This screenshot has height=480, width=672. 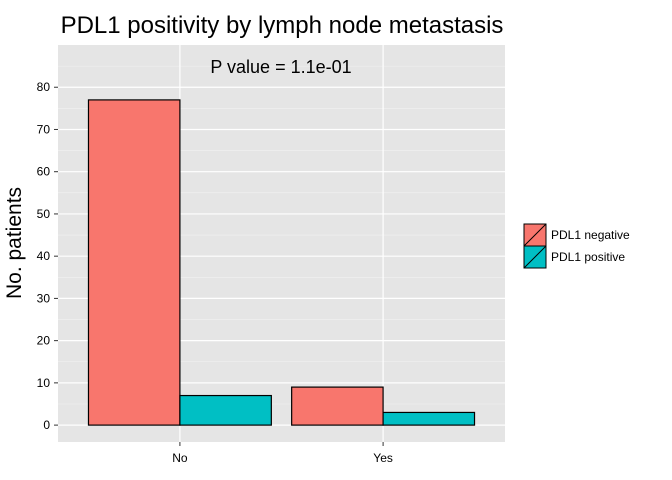 I want to click on y-tick-label: 80, so click(x=44, y=87).